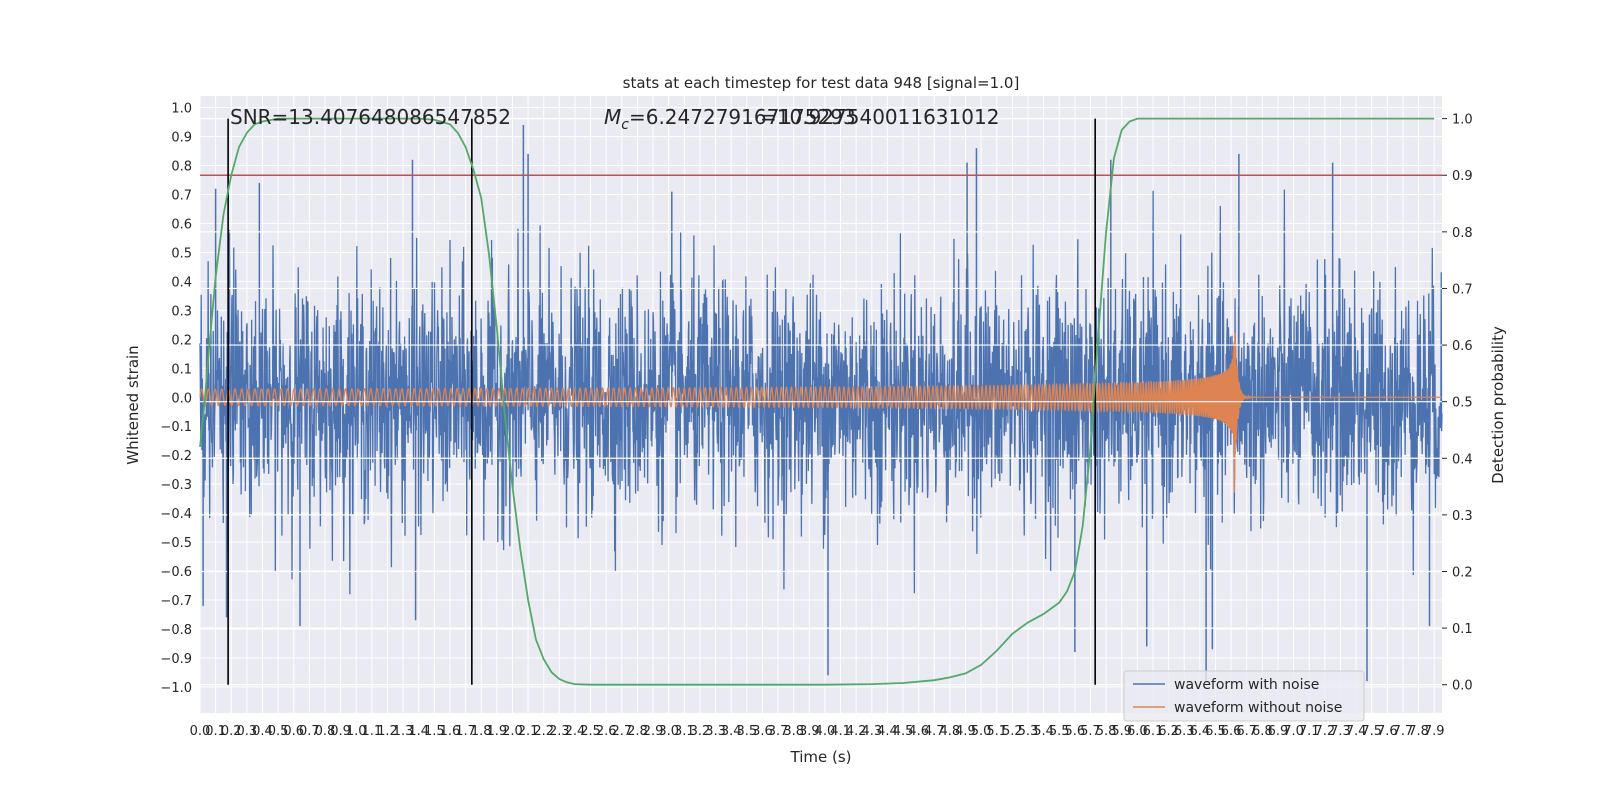 The width and height of the screenshot is (1600, 800). What do you see at coordinates (450, 731) in the screenshot?
I see `x-tick-label: 1.6` at bounding box center [450, 731].